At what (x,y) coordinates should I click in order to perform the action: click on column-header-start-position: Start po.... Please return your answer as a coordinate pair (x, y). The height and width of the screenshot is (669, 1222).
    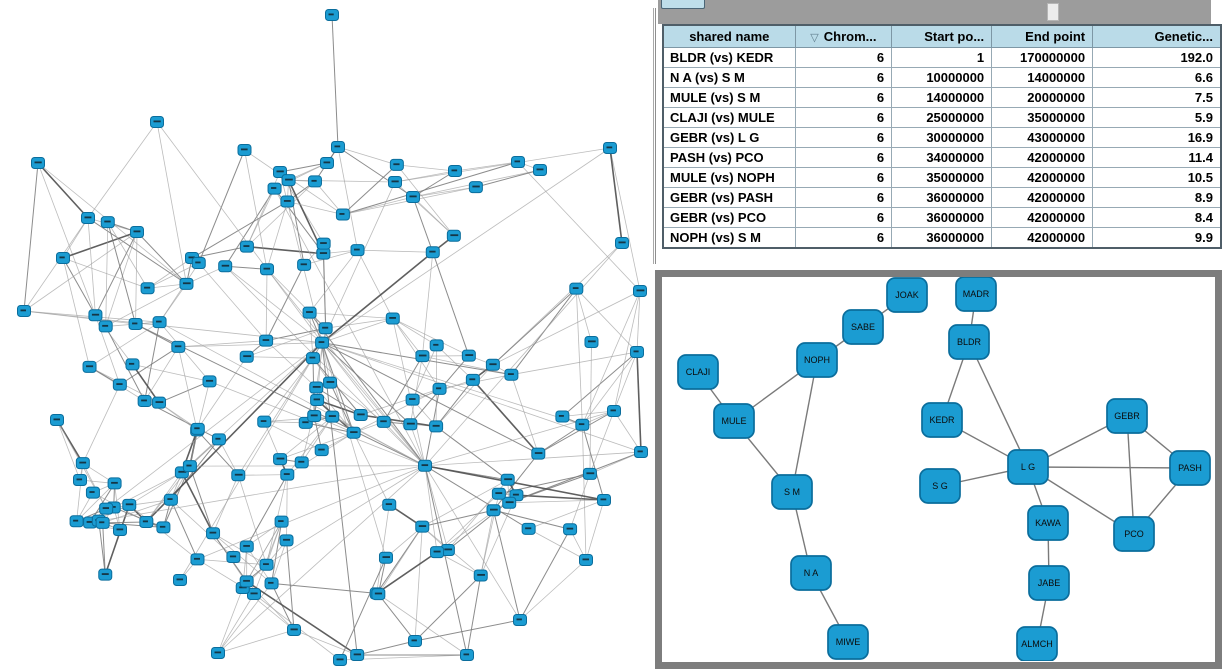
    Looking at the image, I should click on (942, 36).